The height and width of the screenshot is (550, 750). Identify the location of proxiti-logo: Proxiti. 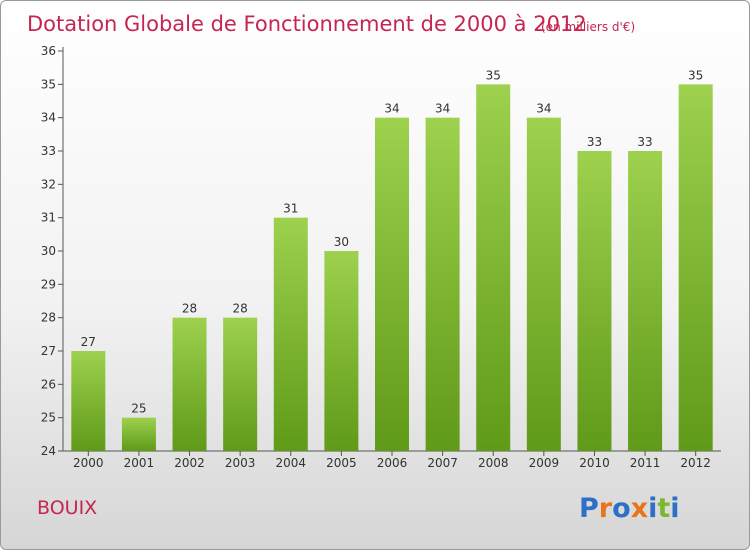
(629, 508).